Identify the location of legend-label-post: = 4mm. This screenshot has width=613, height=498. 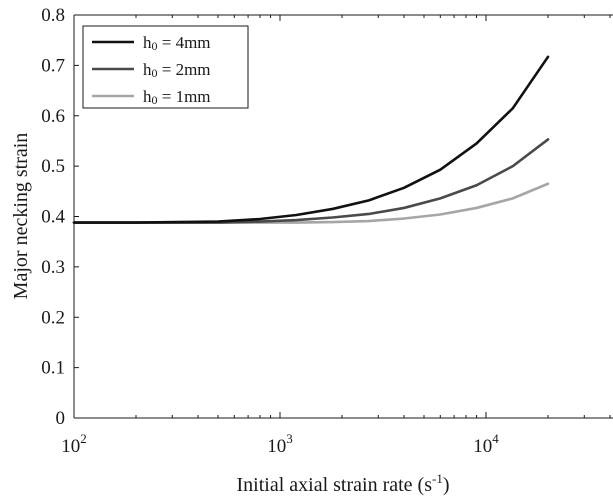
(184, 42).